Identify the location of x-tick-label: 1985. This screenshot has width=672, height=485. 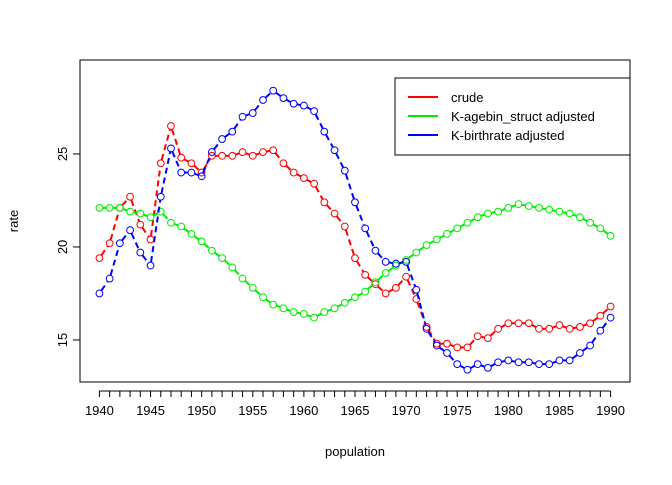
(559, 410).